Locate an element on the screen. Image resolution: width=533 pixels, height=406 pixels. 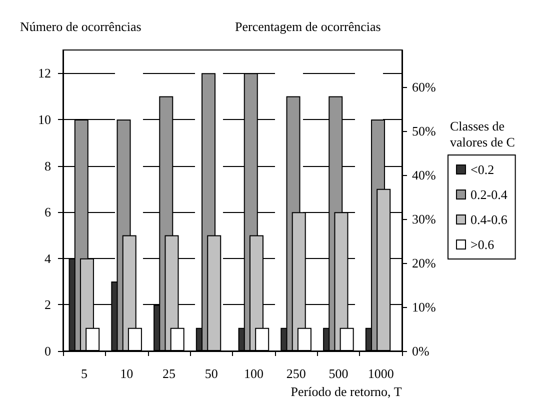
y2-tick-label: 60% is located at coordinates (424, 86).